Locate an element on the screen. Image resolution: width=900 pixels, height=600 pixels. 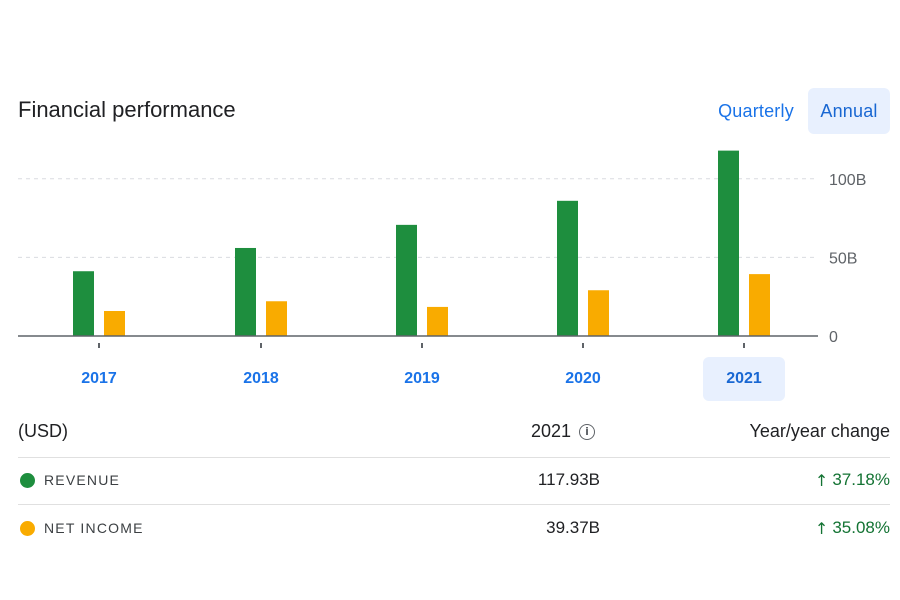
y-tick-label: 100B is located at coordinates (847, 180).